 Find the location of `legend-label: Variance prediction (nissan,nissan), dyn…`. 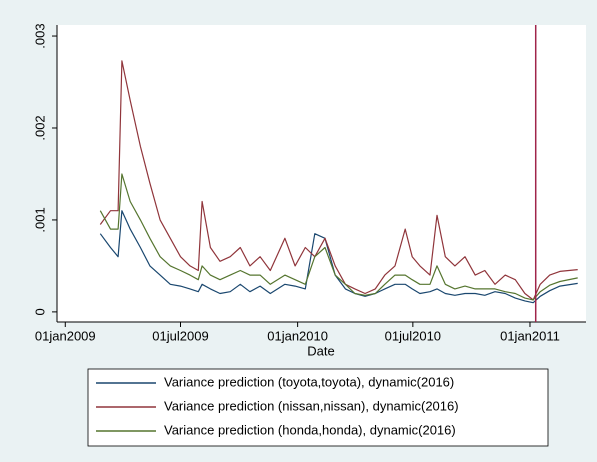

legend-label: Variance prediction (nissan,nissan), dyn… is located at coordinates (311, 405).